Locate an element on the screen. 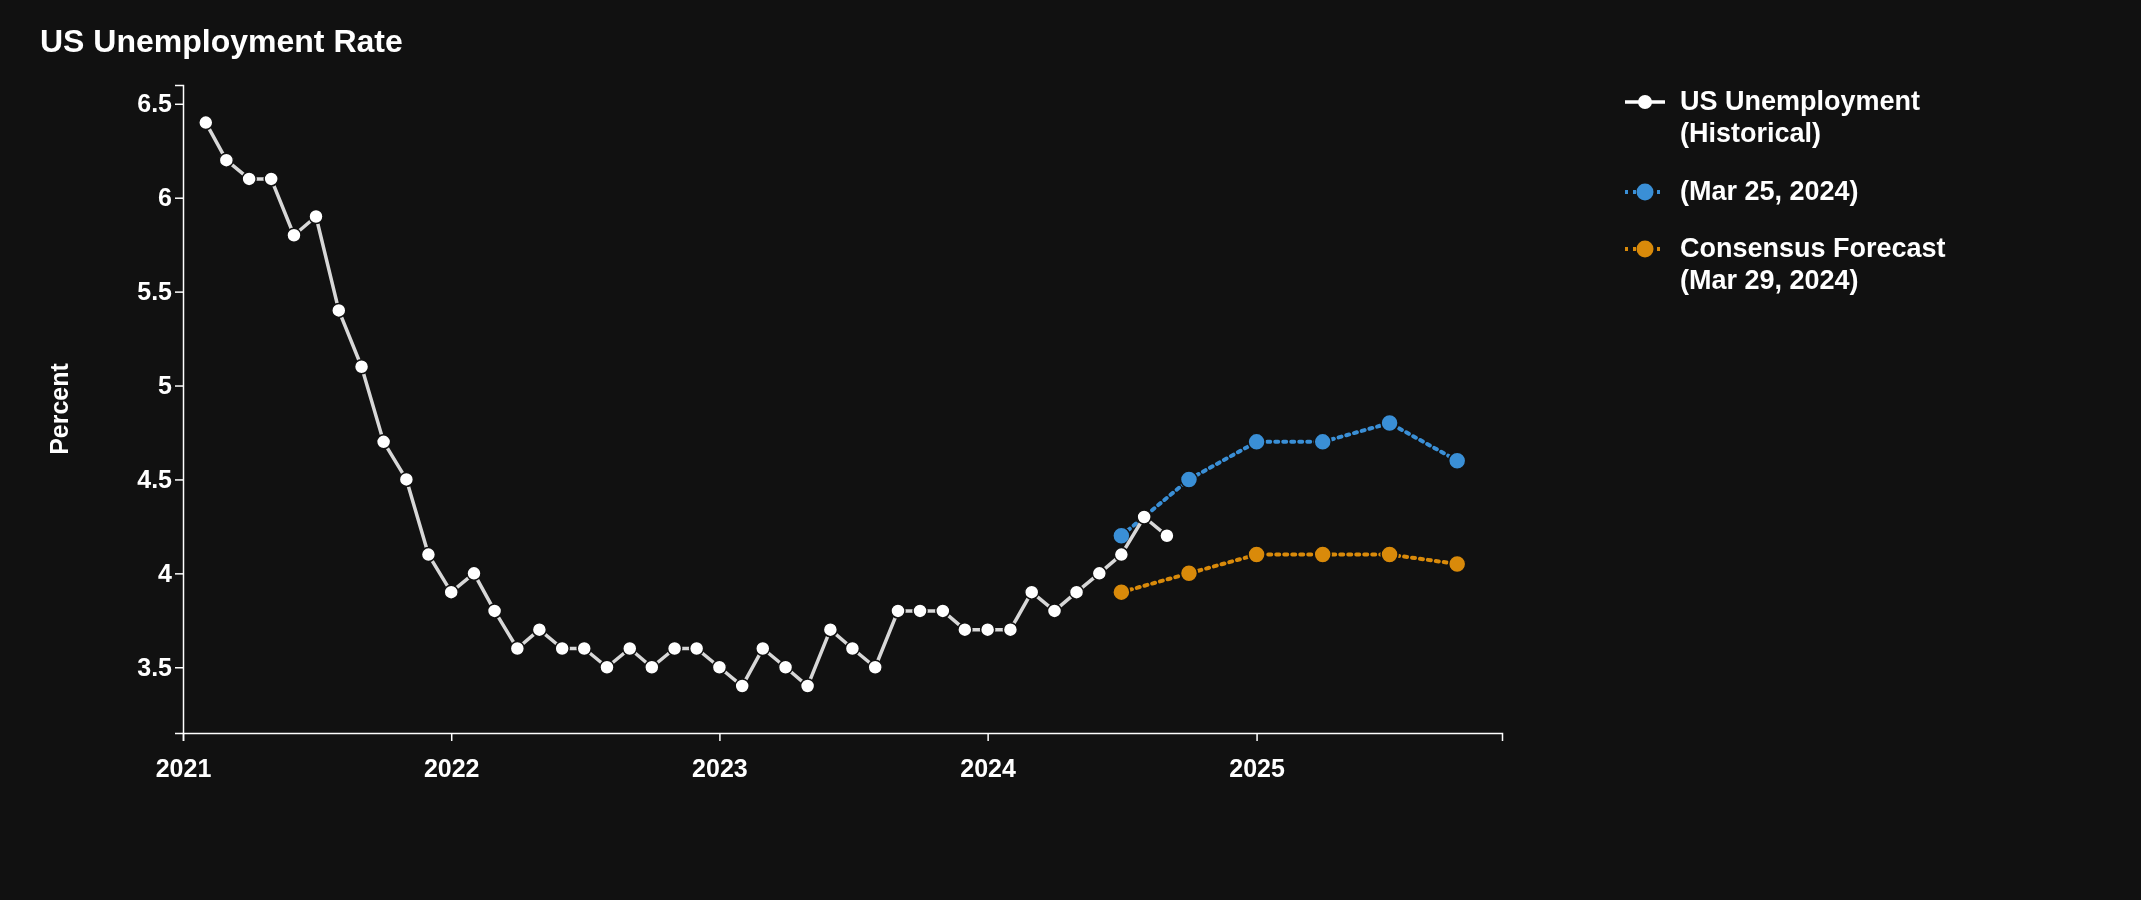 Image resolution: width=2141 pixels, height=900 pixels. y-tick-label: 4.5 is located at coordinates (155, 478).